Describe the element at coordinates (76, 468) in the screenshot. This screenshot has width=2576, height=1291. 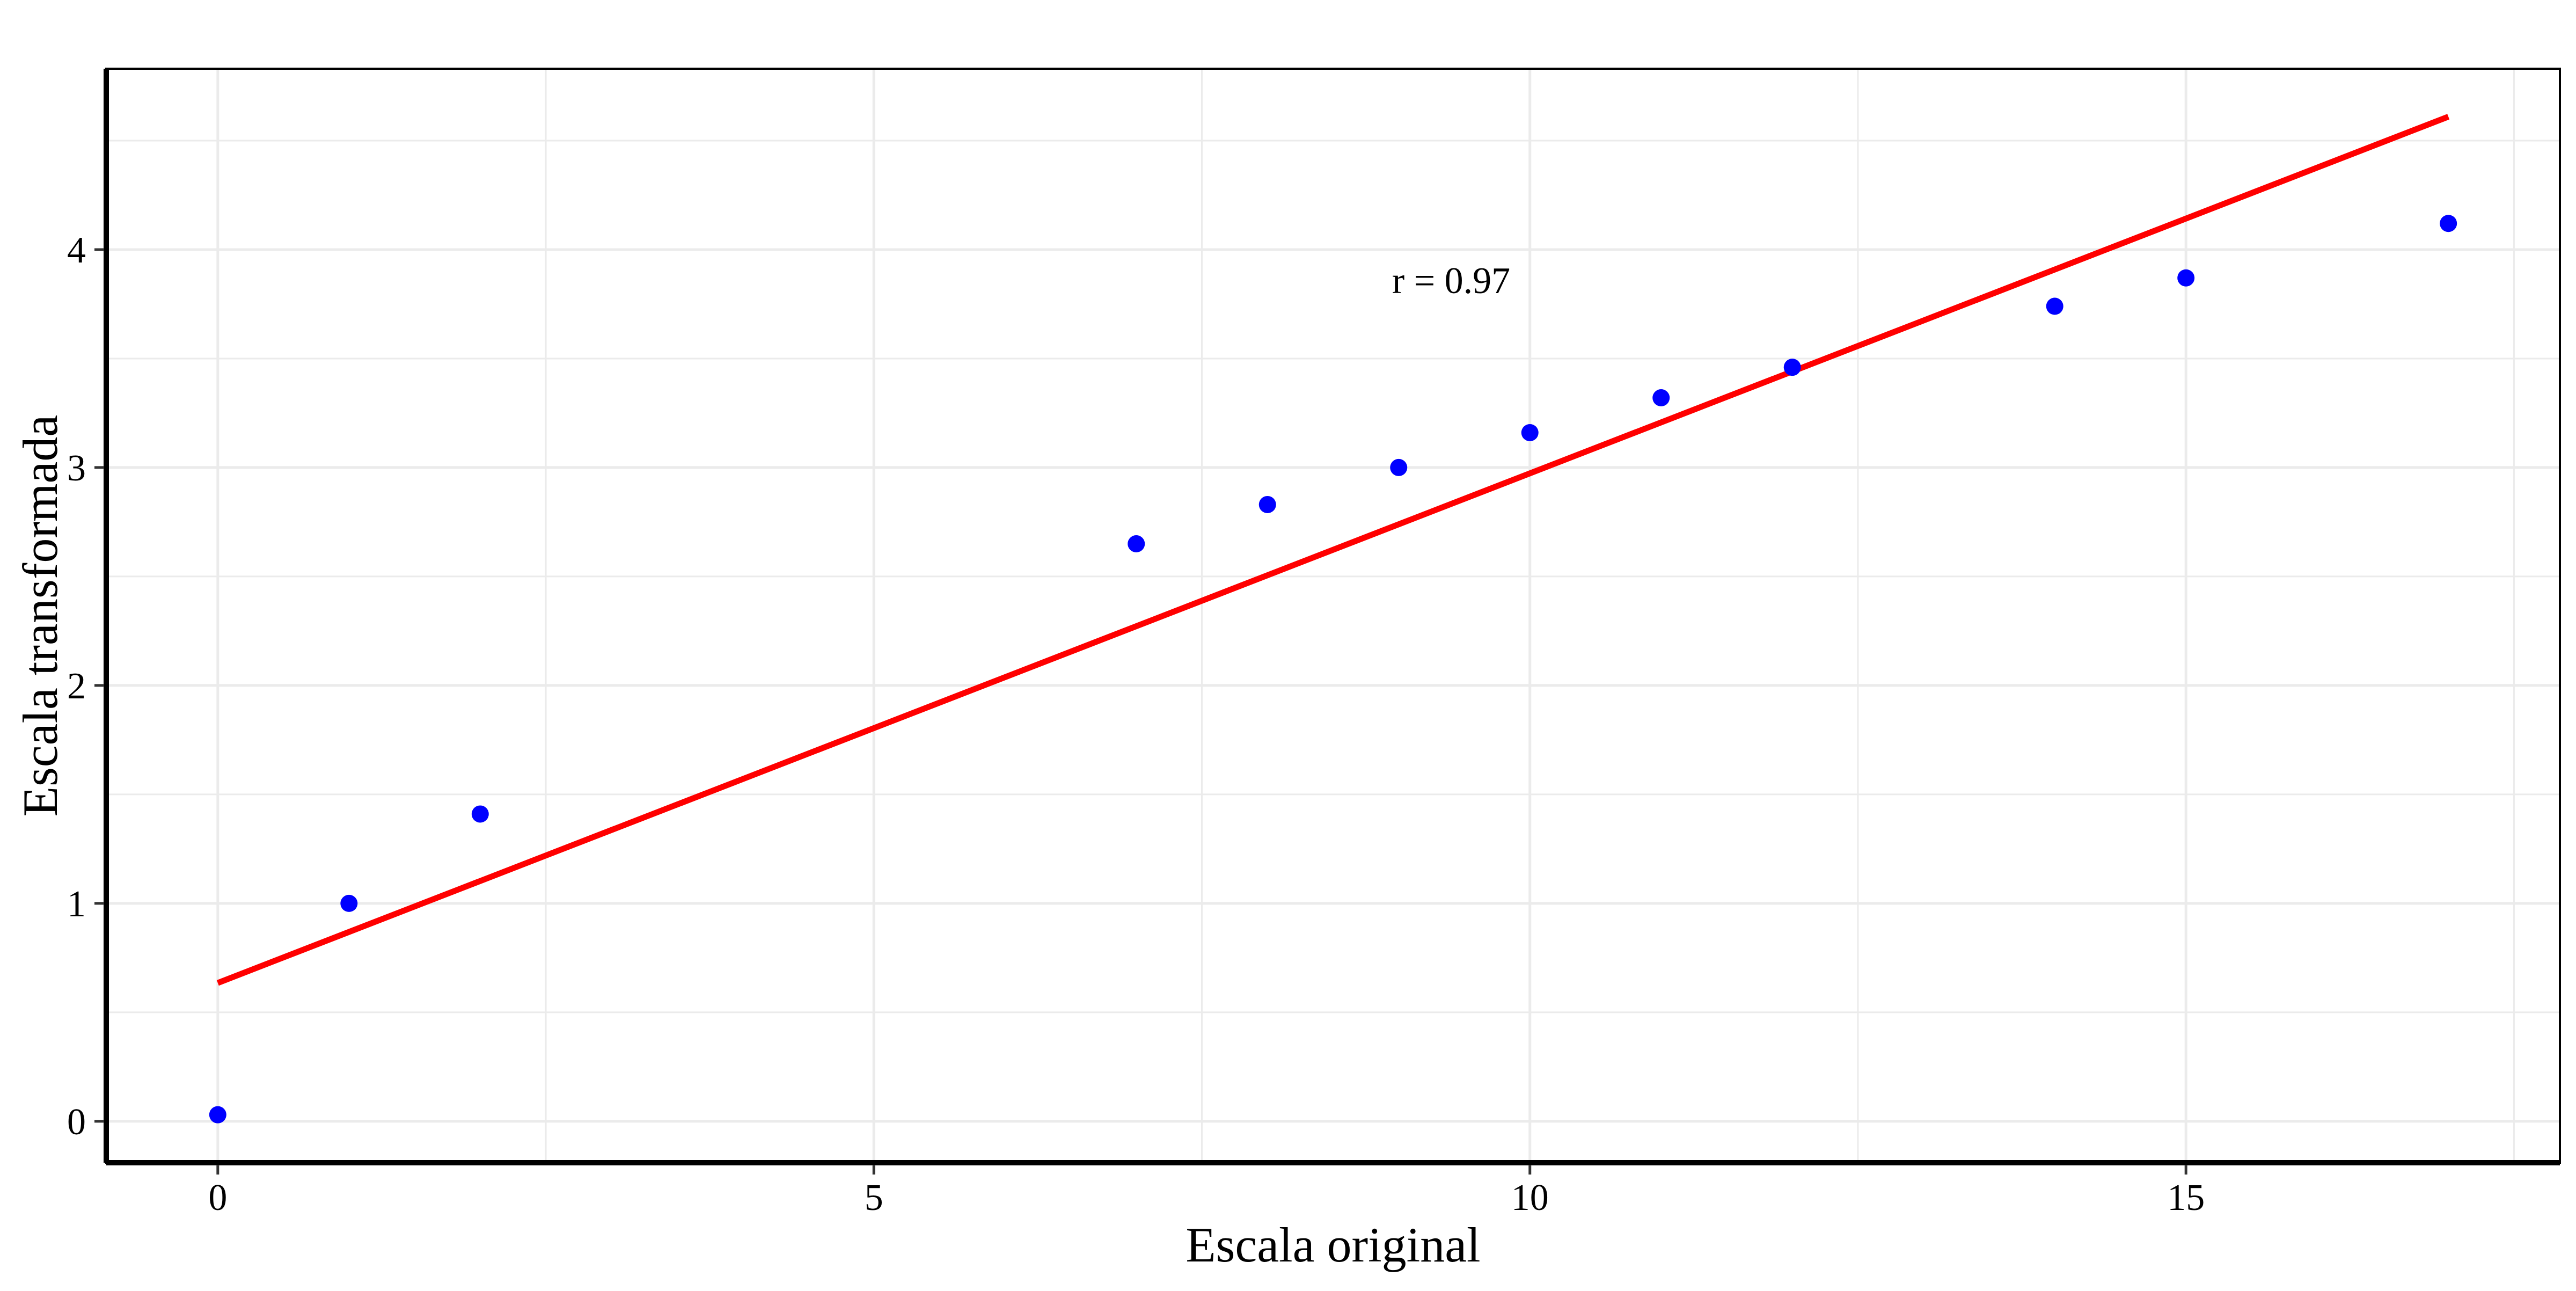
I see `y-tick-label: 3` at that location.